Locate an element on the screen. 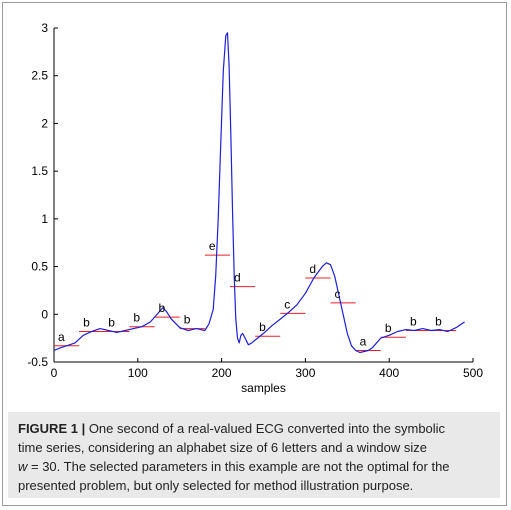 The height and width of the screenshot is (510, 511). caption-variable: w is located at coordinates (23, 466).